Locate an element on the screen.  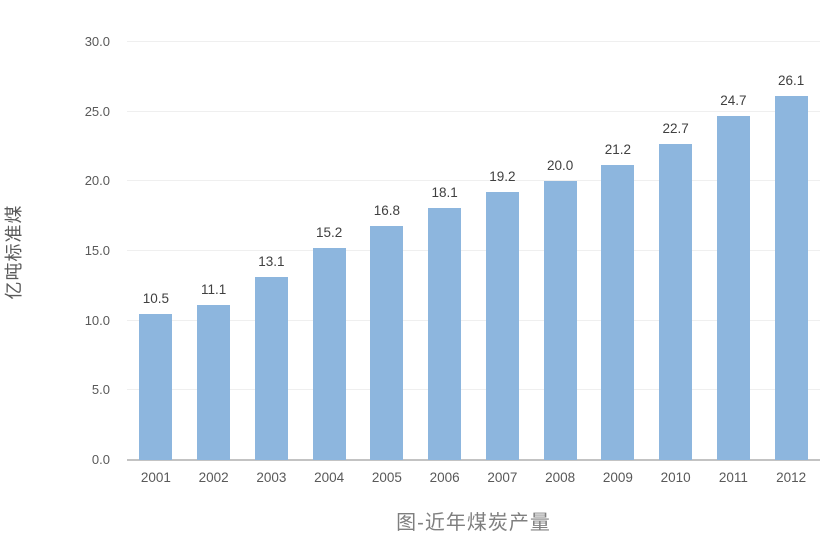
bar-value-label: 26.1 is located at coordinates (791, 81).